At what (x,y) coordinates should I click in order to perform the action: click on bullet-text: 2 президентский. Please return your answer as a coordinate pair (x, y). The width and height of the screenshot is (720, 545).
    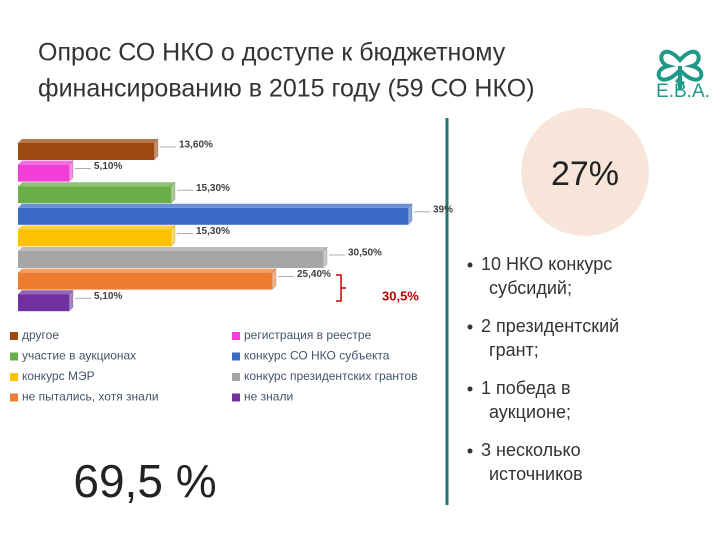
    Looking at the image, I should click on (550, 326).